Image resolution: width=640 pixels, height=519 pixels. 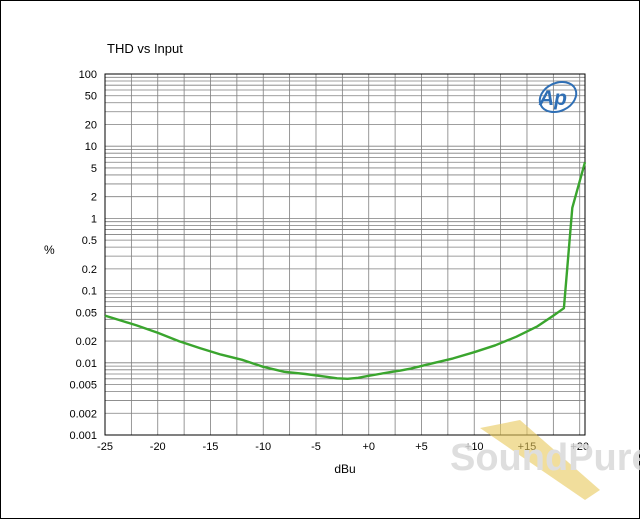 I want to click on x-tick-label: +10, so click(x=474, y=447).